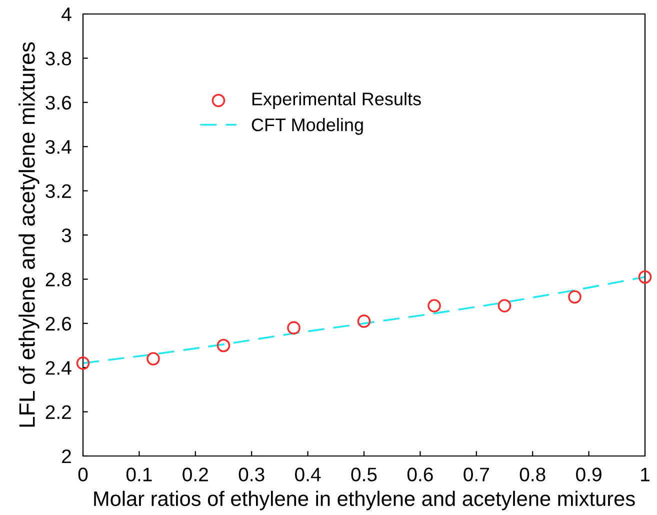 The image size is (657, 515). I want to click on legend-label: CFT Modeling, so click(307, 126).